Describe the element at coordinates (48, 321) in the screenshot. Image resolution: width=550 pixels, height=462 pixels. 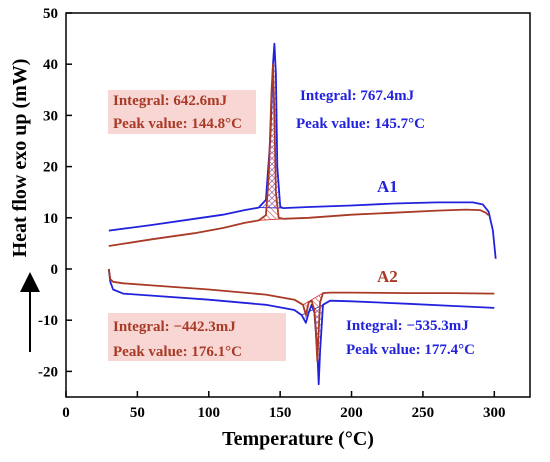
I see `y-tick-label: -10` at that location.